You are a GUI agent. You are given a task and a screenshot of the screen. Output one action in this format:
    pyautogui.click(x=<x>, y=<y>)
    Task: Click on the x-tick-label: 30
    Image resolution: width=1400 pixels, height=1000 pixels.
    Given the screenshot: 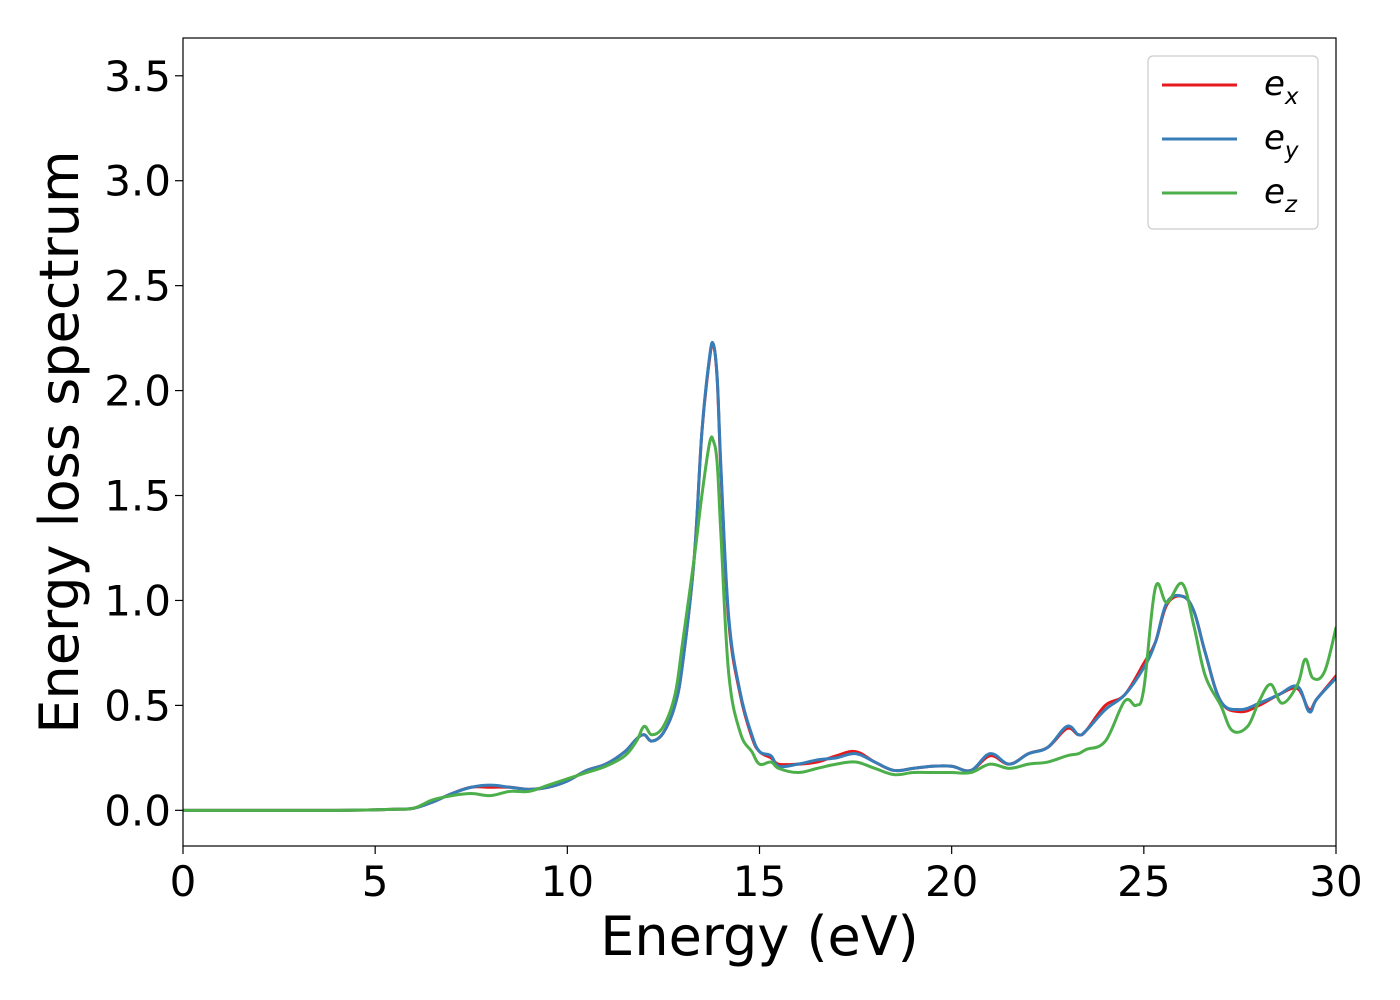 What is the action you would take?
    pyautogui.click(x=1335, y=881)
    